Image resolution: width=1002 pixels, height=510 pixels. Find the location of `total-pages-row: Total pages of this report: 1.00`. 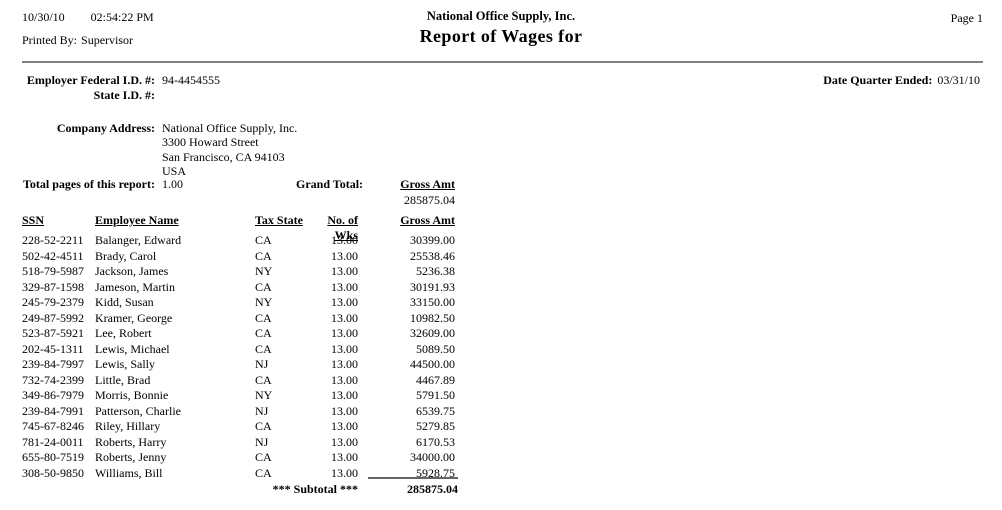

total-pages-row: Total pages of this report: 1.00 is located at coordinates (91, 184).